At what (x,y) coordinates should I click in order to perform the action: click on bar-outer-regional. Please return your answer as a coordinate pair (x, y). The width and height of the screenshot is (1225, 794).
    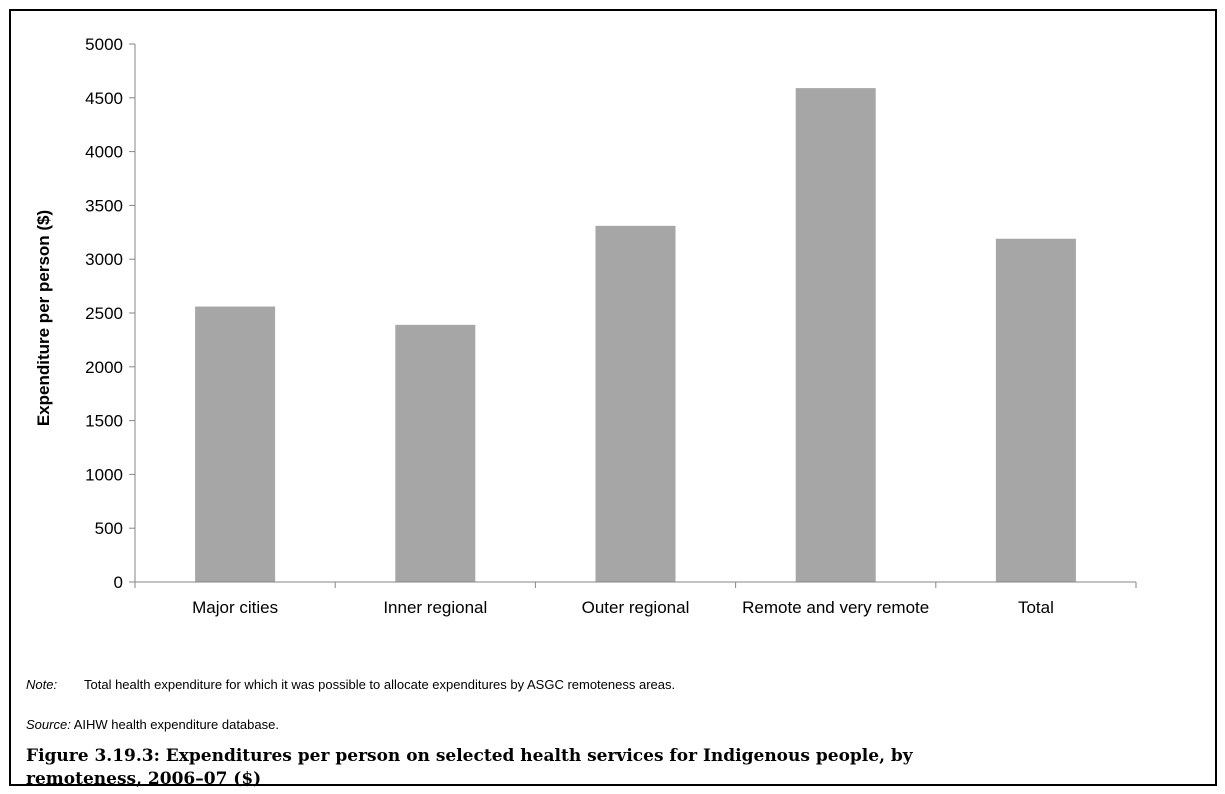
    Looking at the image, I should click on (635, 403).